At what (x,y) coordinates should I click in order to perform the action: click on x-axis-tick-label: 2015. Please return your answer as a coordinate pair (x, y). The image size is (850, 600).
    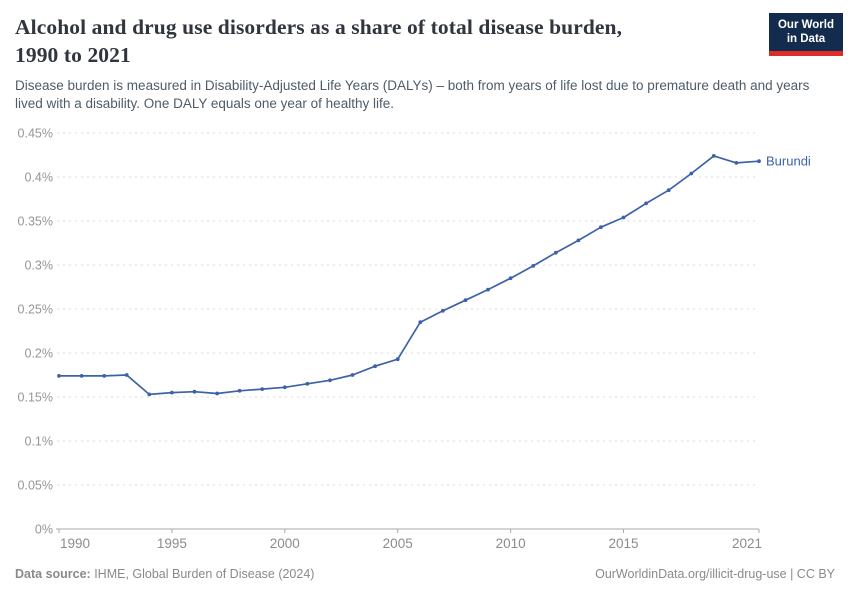
    Looking at the image, I should click on (623, 543).